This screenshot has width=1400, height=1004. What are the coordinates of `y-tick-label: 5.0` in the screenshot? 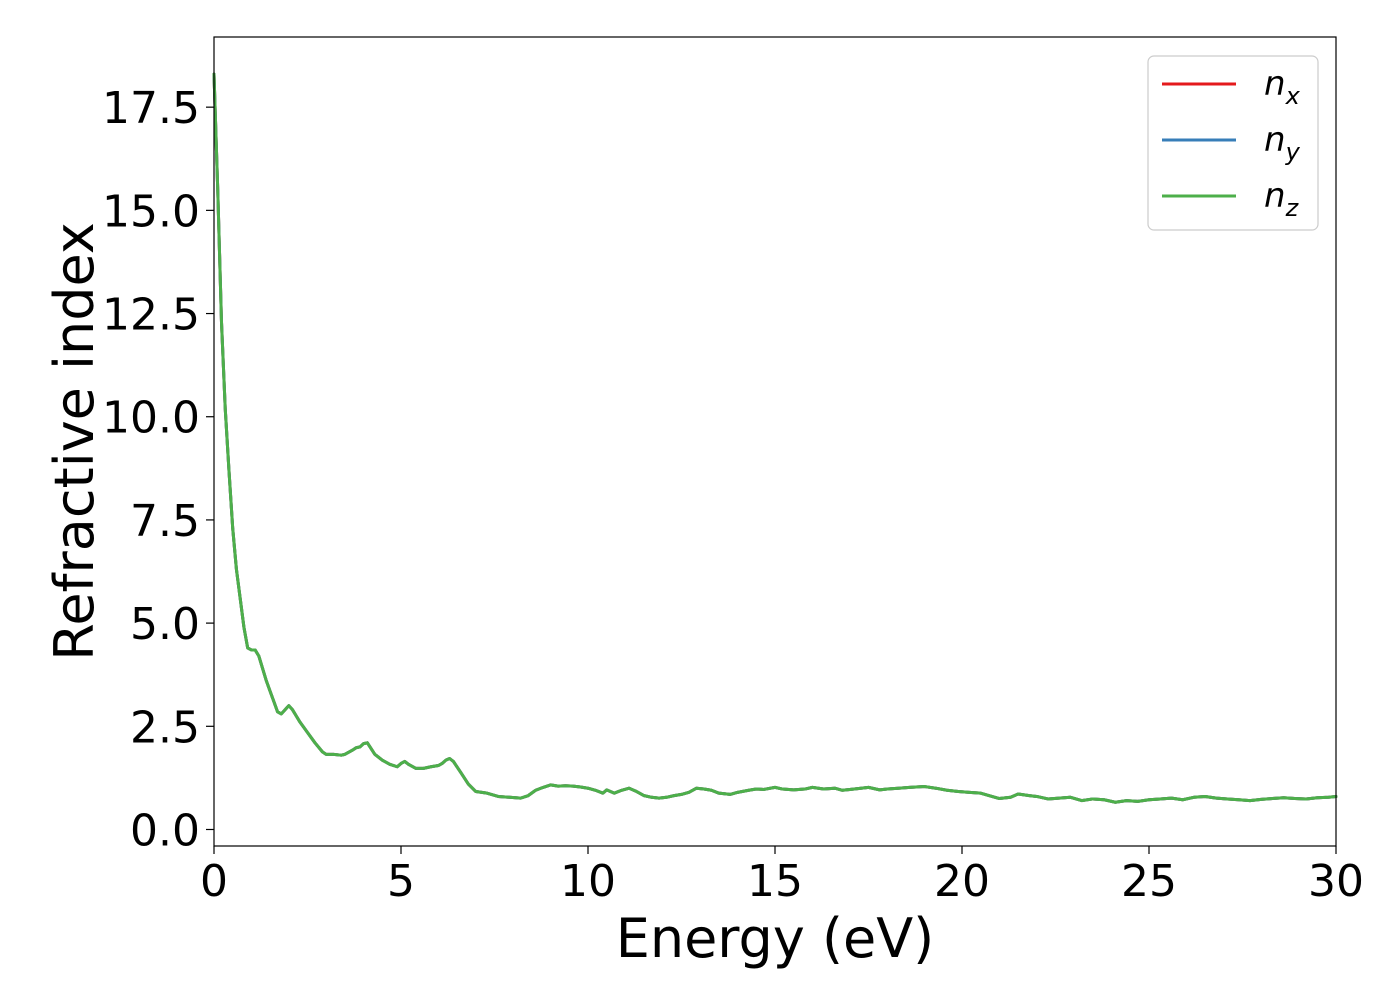 It's located at (165, 624).